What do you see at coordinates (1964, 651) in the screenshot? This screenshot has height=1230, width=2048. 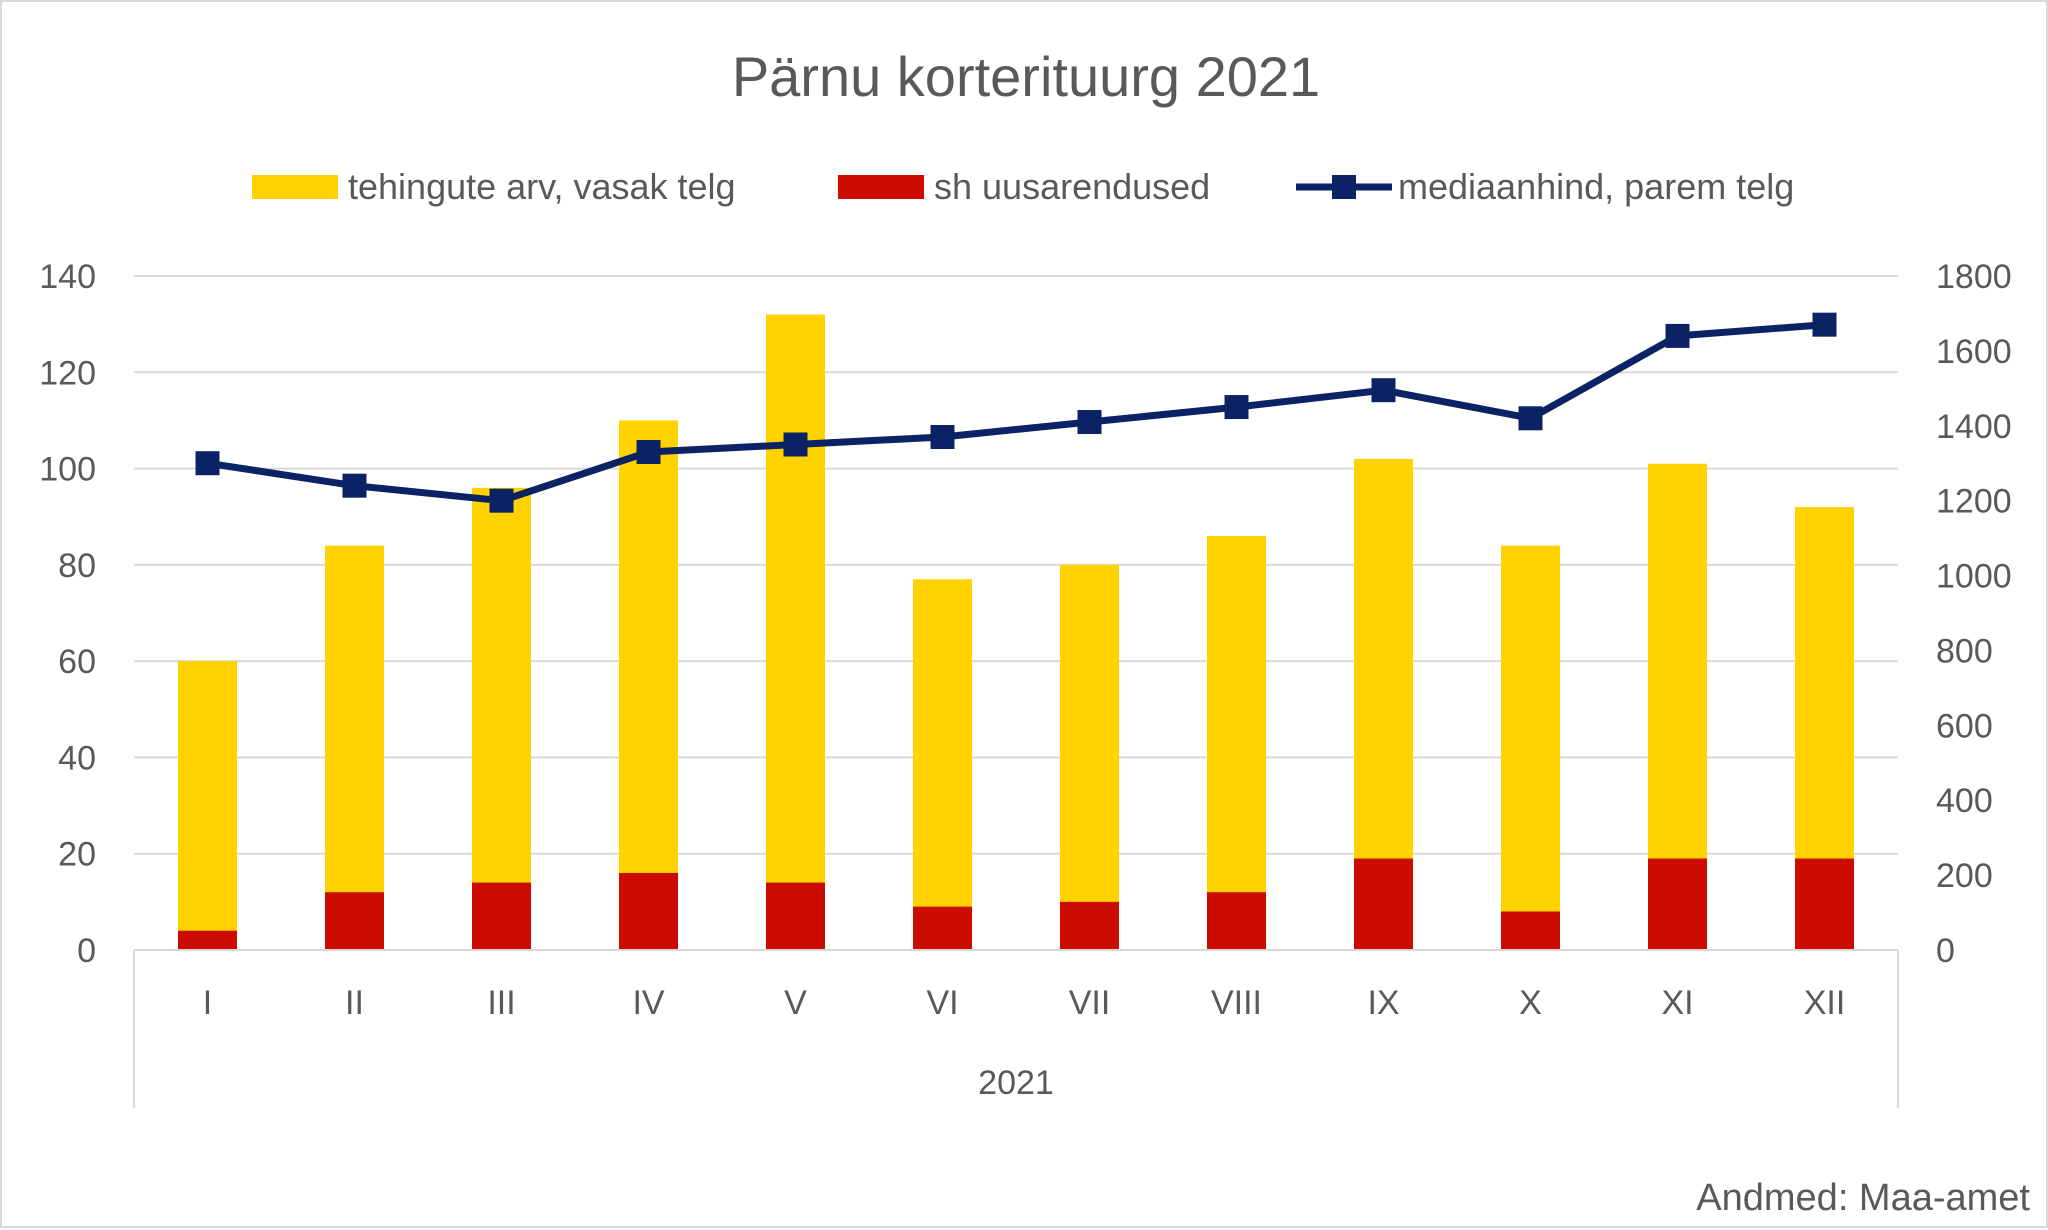 I see `right-tick-label: 800` at bounding box center [1964, 651].